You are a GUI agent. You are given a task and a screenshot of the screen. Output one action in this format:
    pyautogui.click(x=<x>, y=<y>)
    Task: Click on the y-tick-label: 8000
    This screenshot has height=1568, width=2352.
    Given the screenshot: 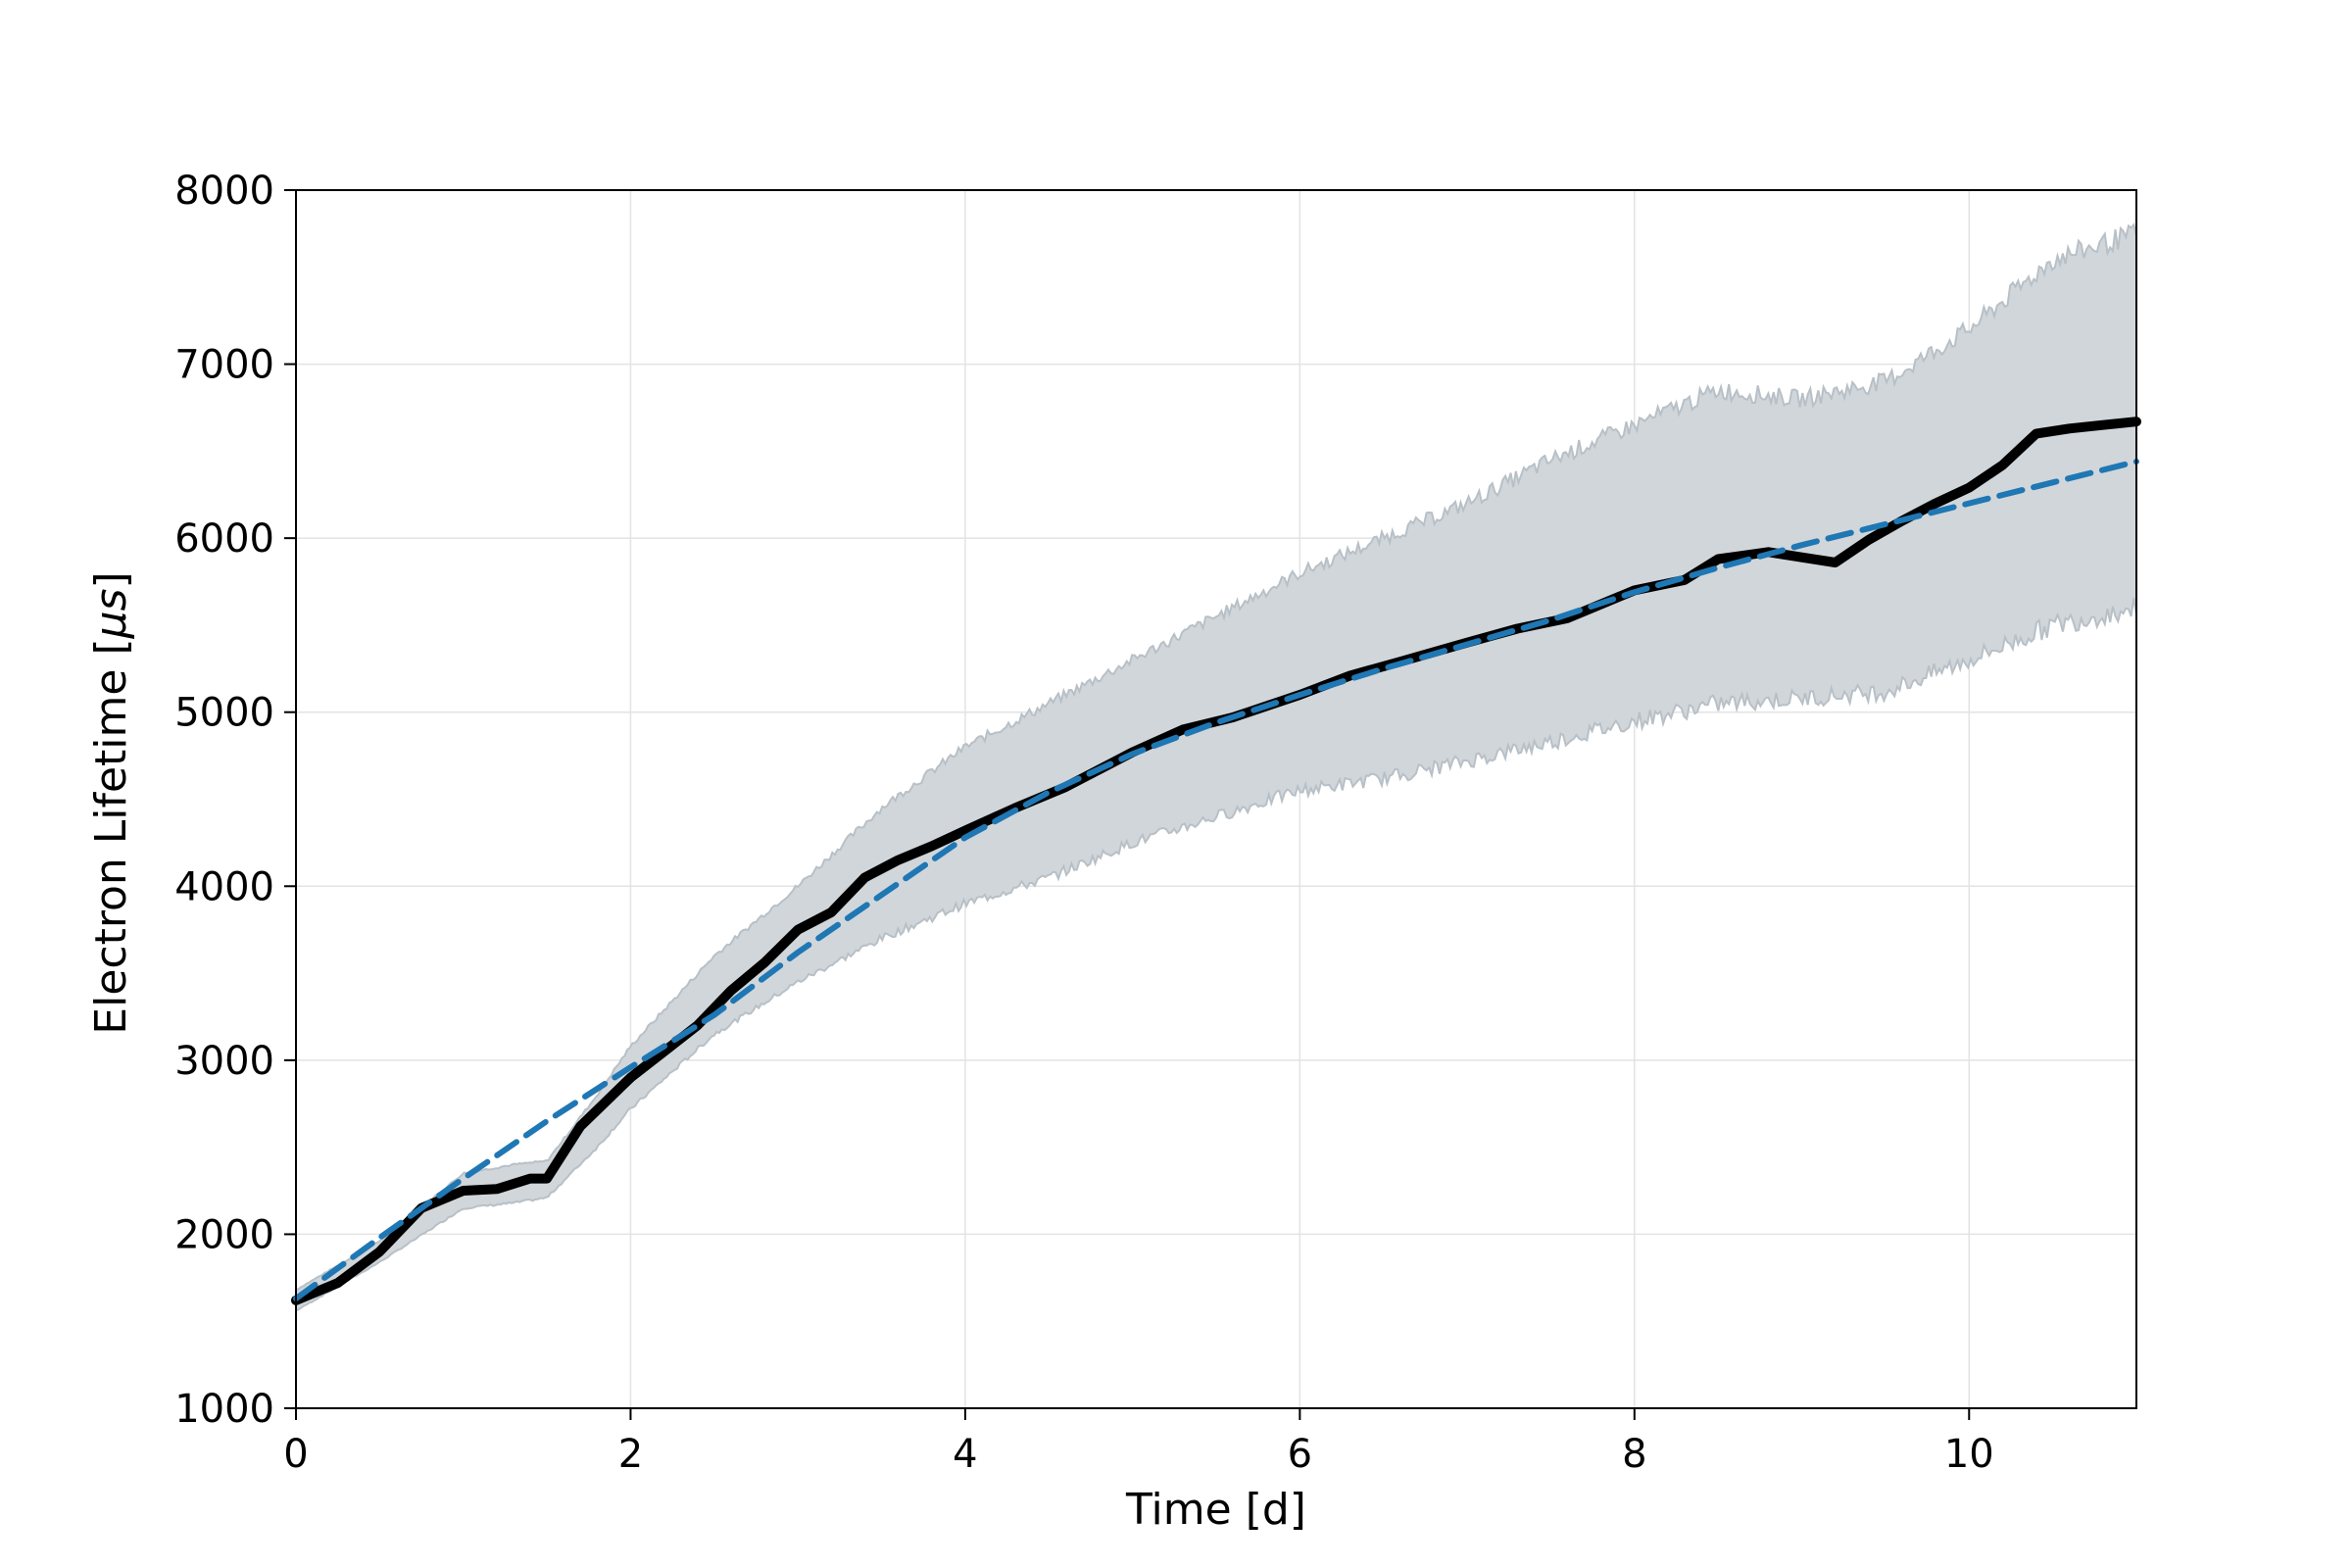 What is the action you would take?
    pyautogui.click(x=224, y=191)
    